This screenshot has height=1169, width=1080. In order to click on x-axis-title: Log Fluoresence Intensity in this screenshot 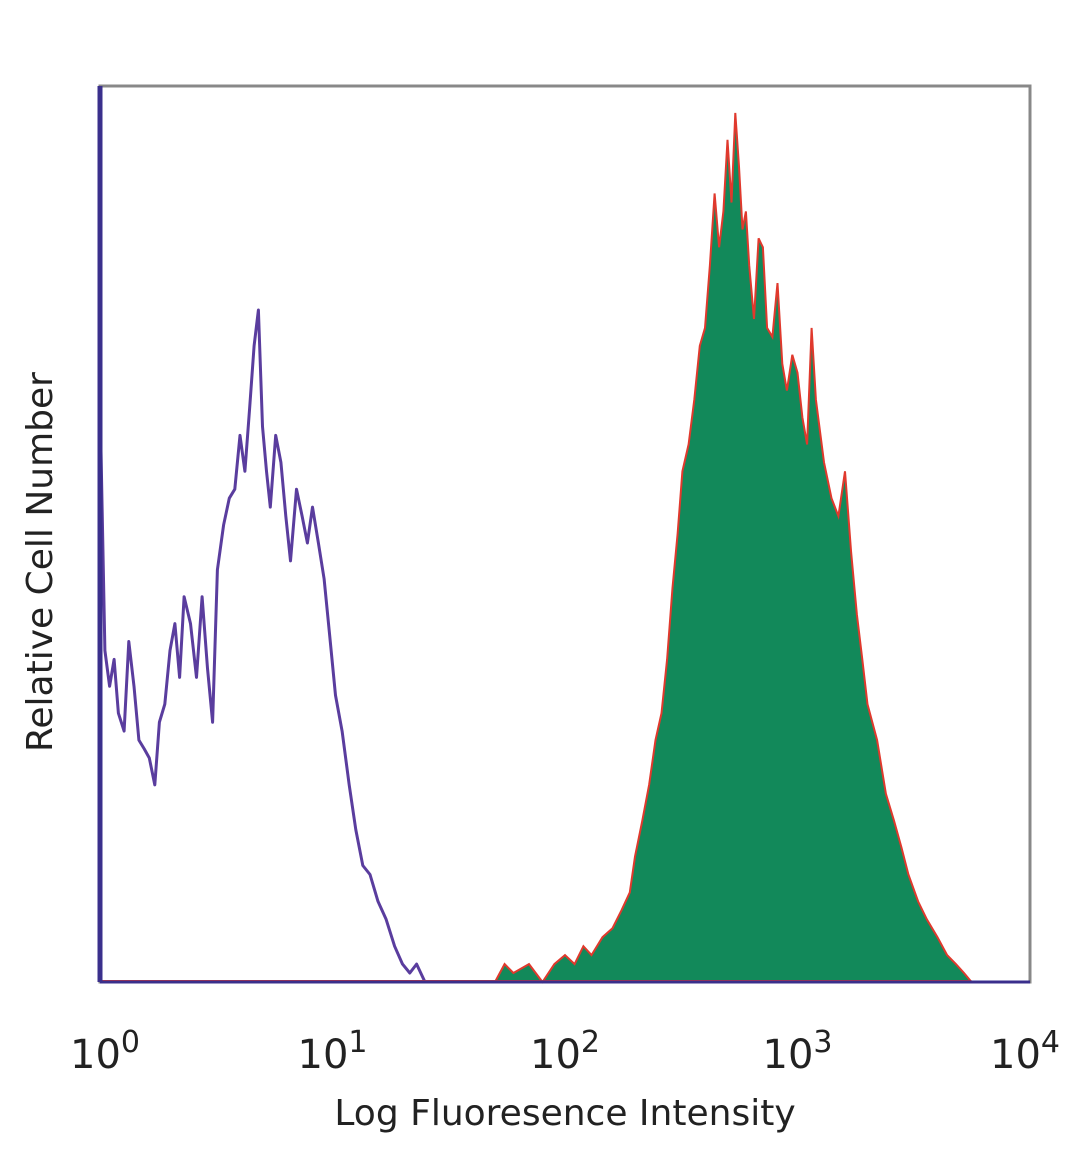, I will do `click(564, 1113)`.